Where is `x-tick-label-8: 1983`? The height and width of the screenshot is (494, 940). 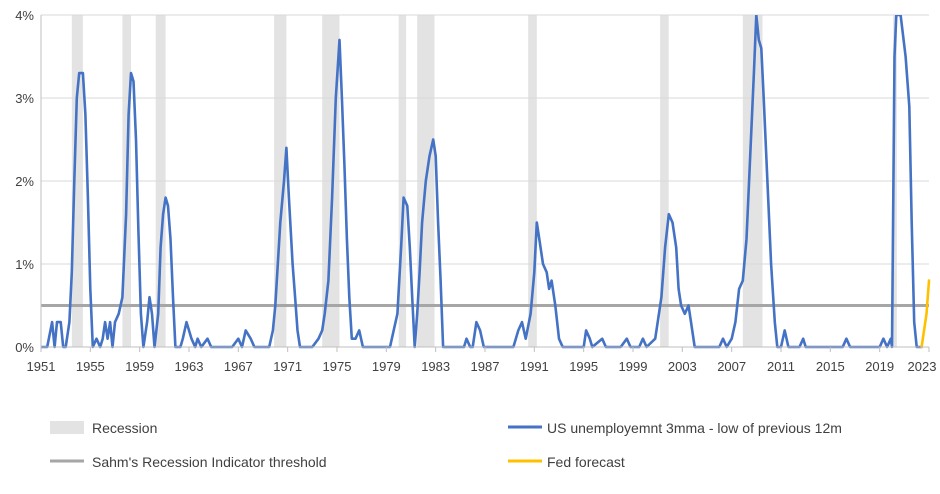 x-tick-label-8: 1983 is located at coordinates (435, 366).